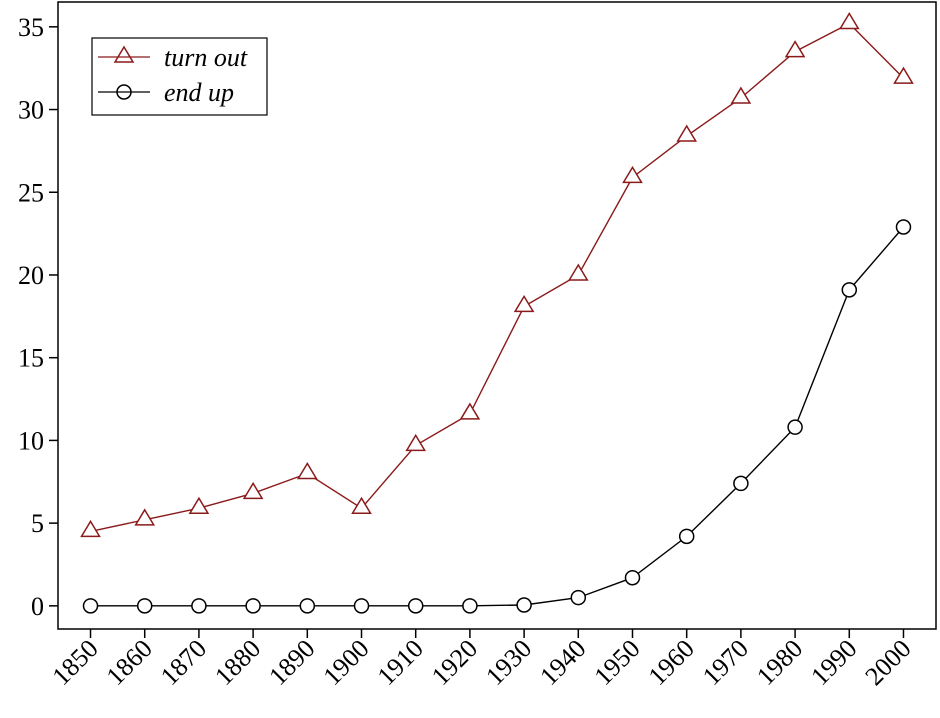 The height and width of the screenshot is (718, 940). What do you see at coordinates (31, 440) in the screenshot?
I see `y-tick-label: 10` at bounding box center [31, 440].